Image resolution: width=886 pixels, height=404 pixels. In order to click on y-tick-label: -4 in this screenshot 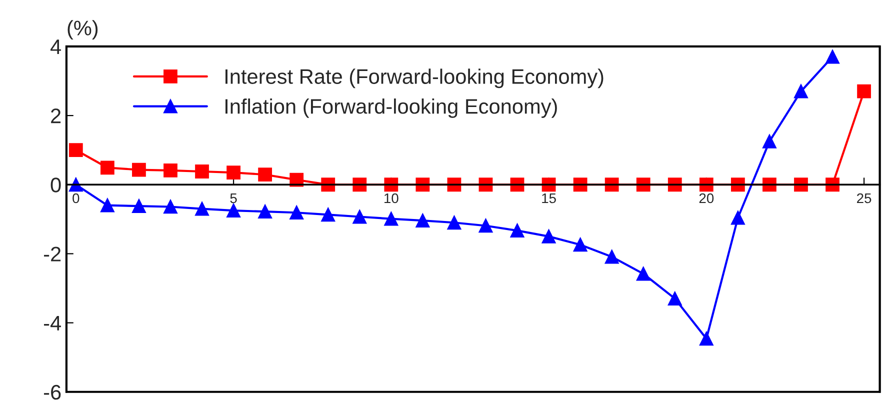, I will do `click(52, 323)`.